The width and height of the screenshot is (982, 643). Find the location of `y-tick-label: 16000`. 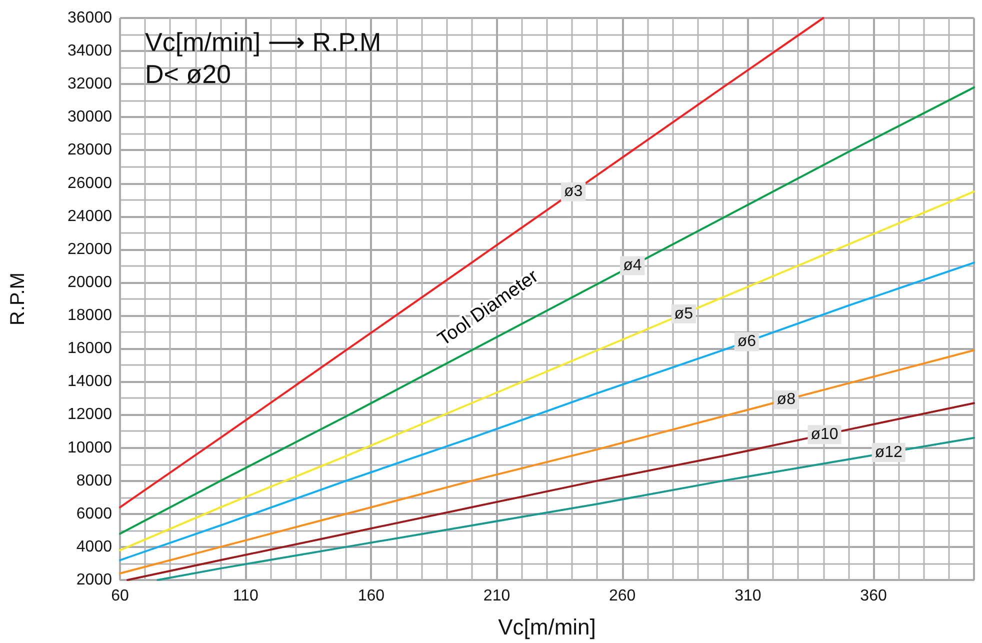

y-tick-label: 16000 is located at coordinates (90, 349).